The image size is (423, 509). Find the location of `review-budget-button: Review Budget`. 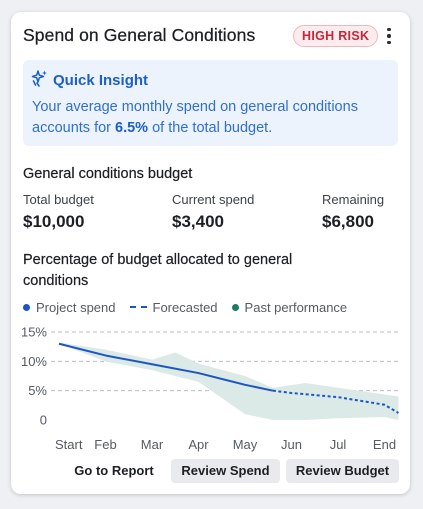

review-budget-button: Review Budget is located at coordinates (342, 471).